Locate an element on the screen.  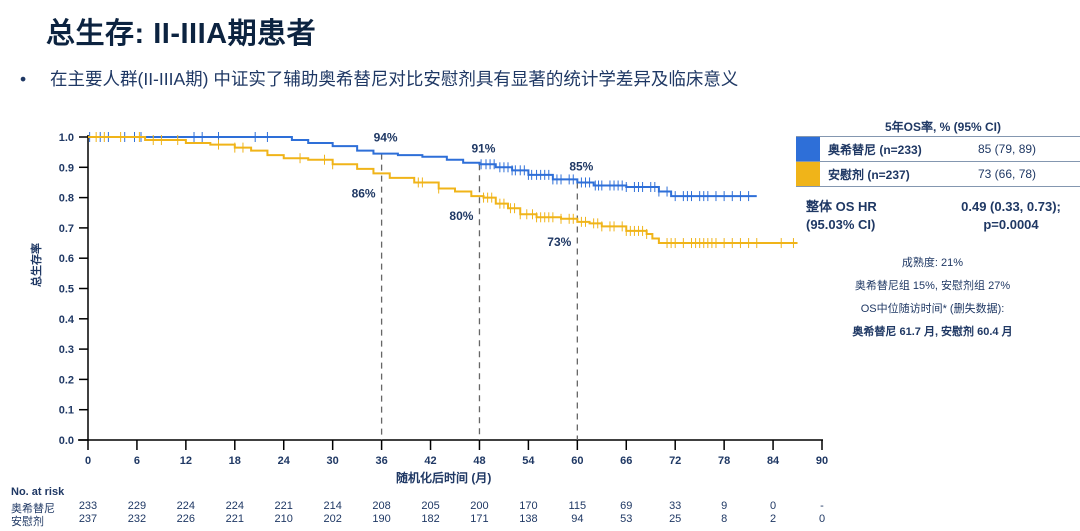
legend-swatch-yellow is located at coordinates (808, 174).